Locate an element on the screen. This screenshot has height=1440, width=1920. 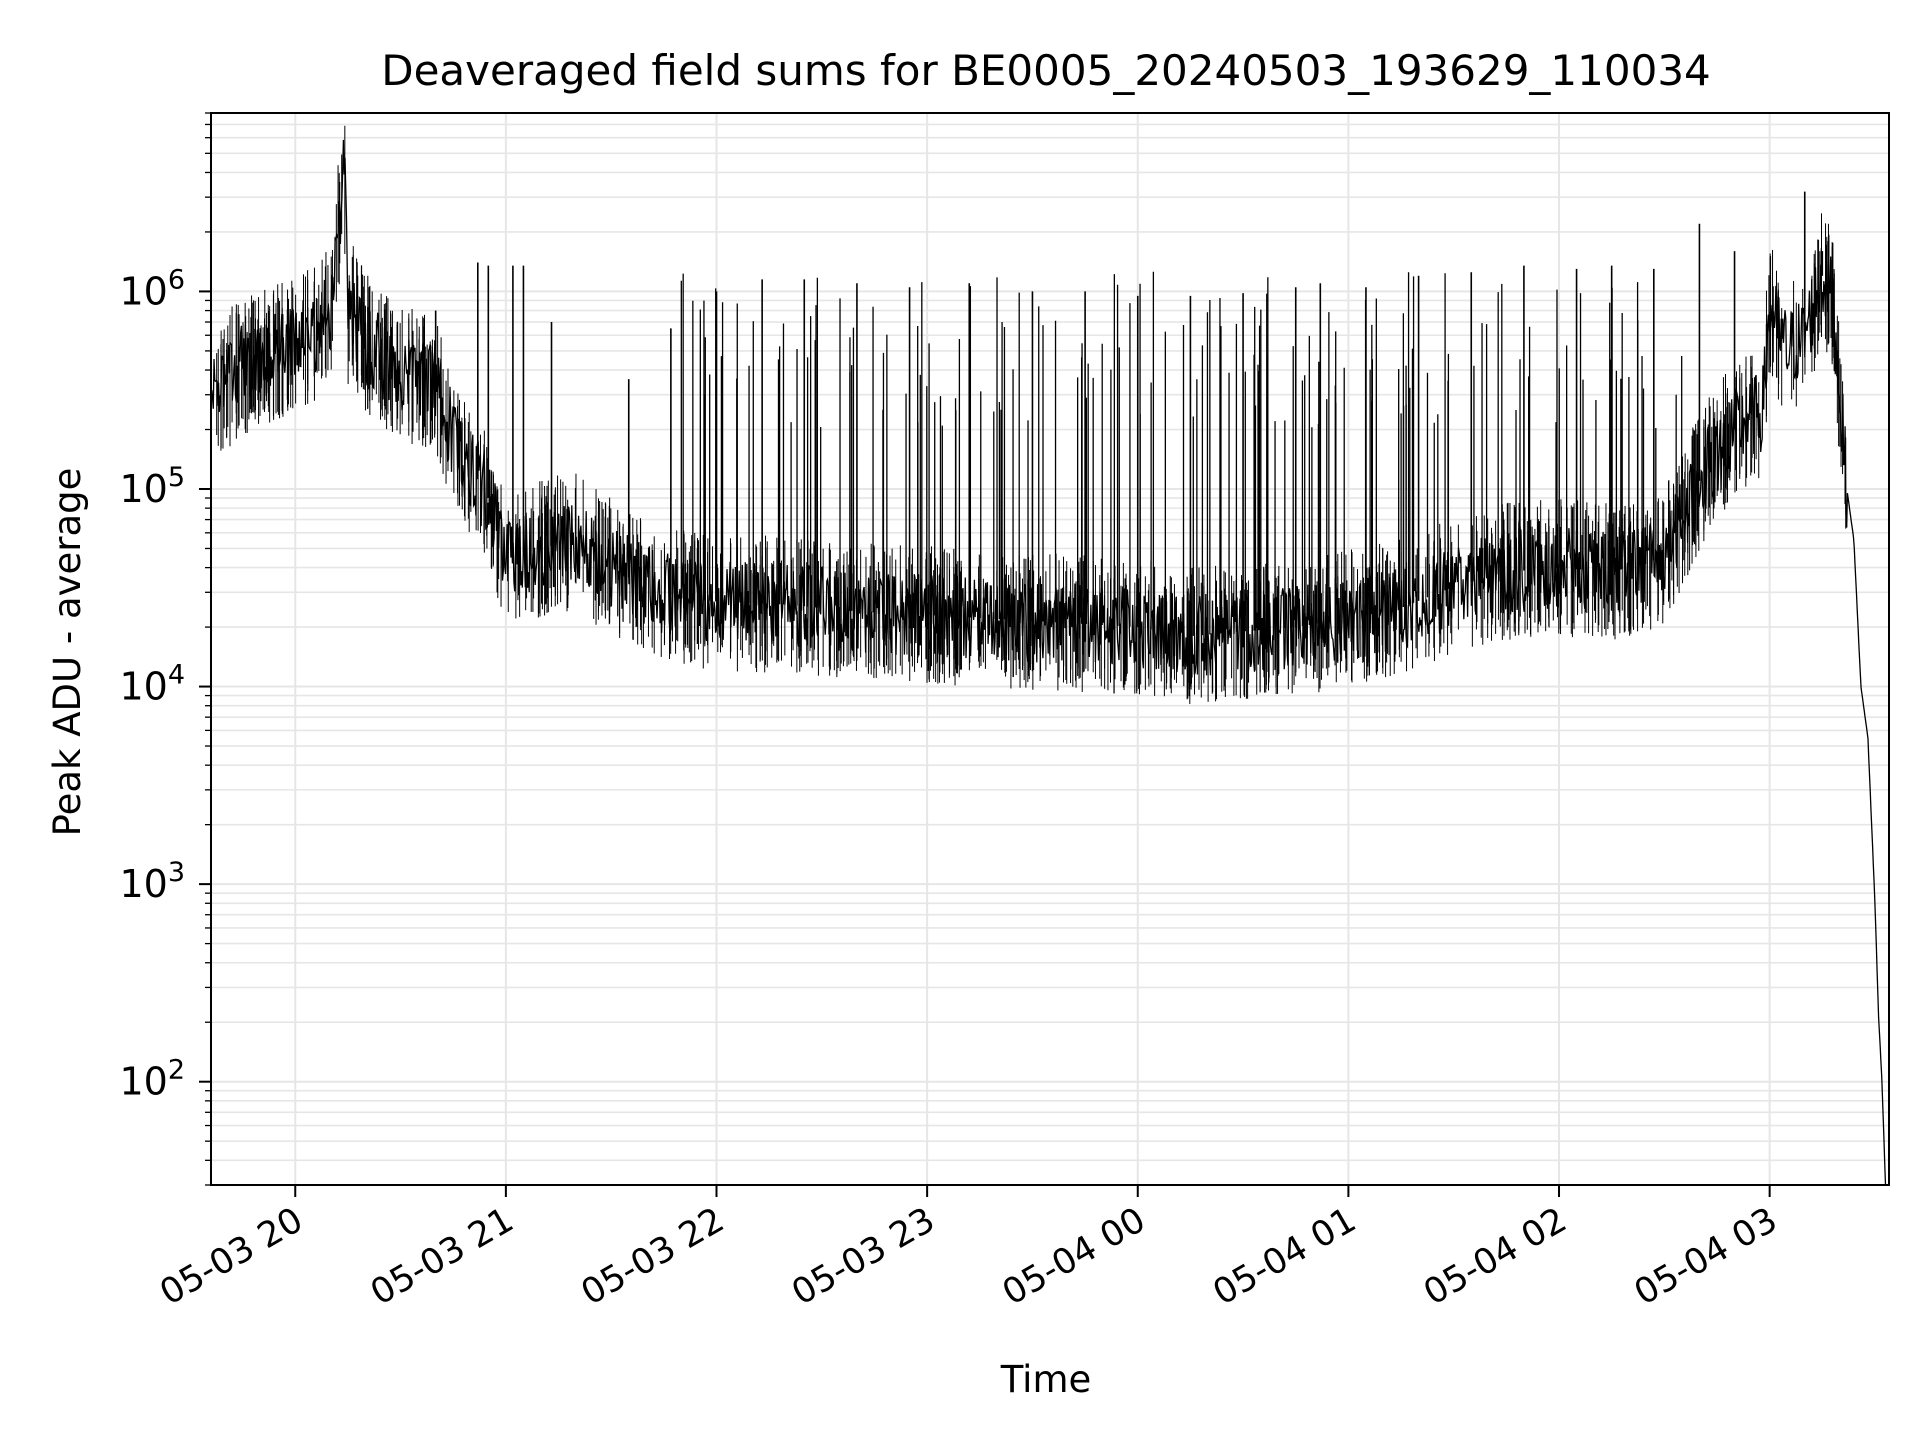
y-tick-label: 105 is located at coordinates (152, 486).